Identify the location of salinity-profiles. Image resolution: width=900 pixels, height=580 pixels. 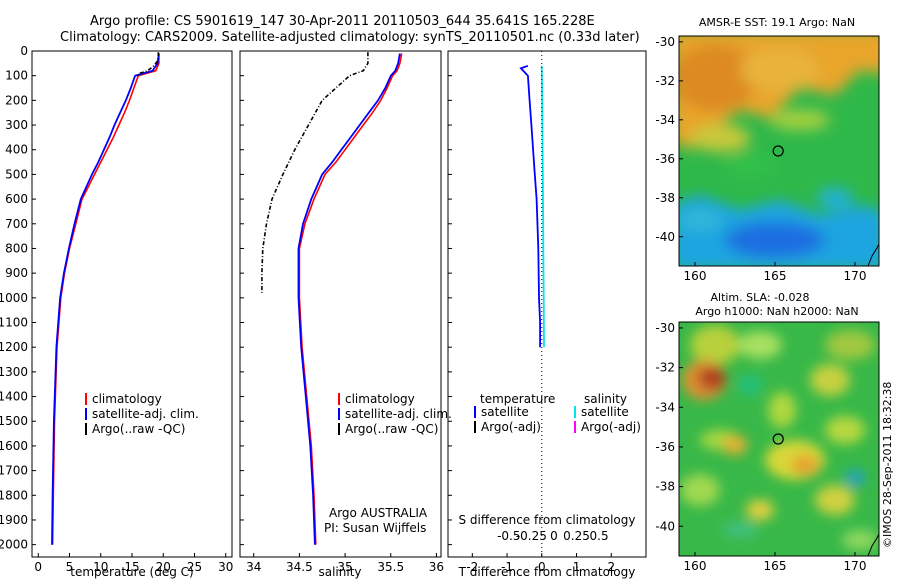
(332, 298).